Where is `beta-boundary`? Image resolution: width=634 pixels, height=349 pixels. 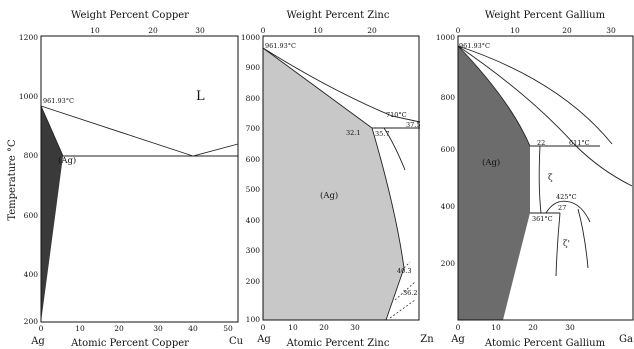
beta-boundary is located at coordinates (394, 149).